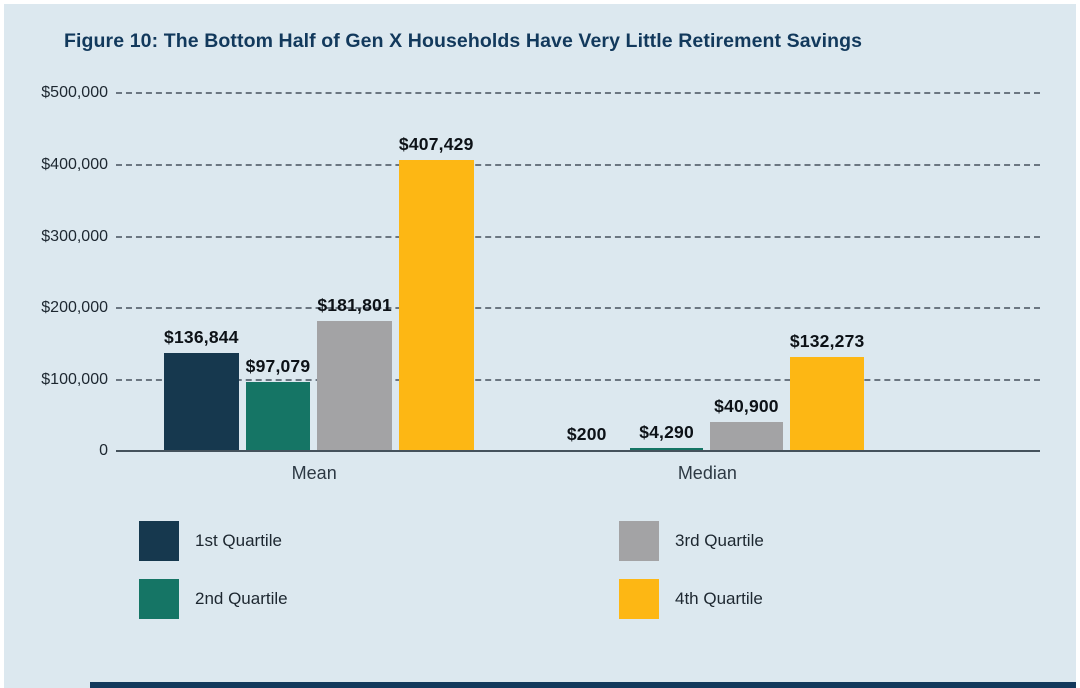  I want to click on legend-item-1st-quartile: 1st Quartile, so click(379, 541).